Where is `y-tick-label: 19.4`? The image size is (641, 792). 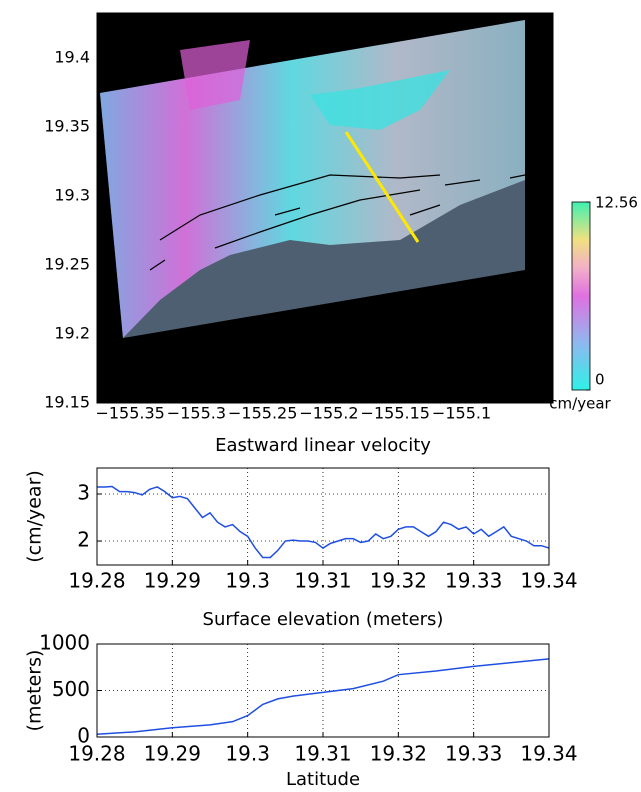
y-tick-label: 19.4 is located at coordinates (72, 56).